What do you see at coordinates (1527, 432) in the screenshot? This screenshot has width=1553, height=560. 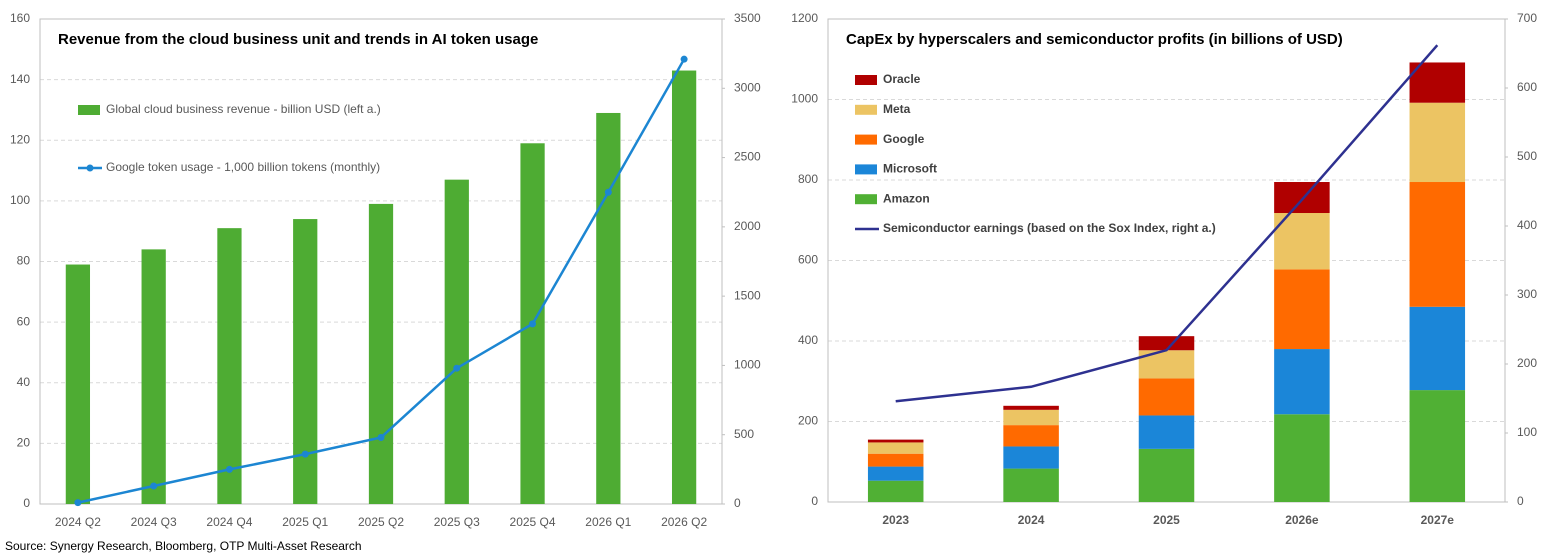 I see `y2-tick-label: 100` at bounding box center [1527, 432].